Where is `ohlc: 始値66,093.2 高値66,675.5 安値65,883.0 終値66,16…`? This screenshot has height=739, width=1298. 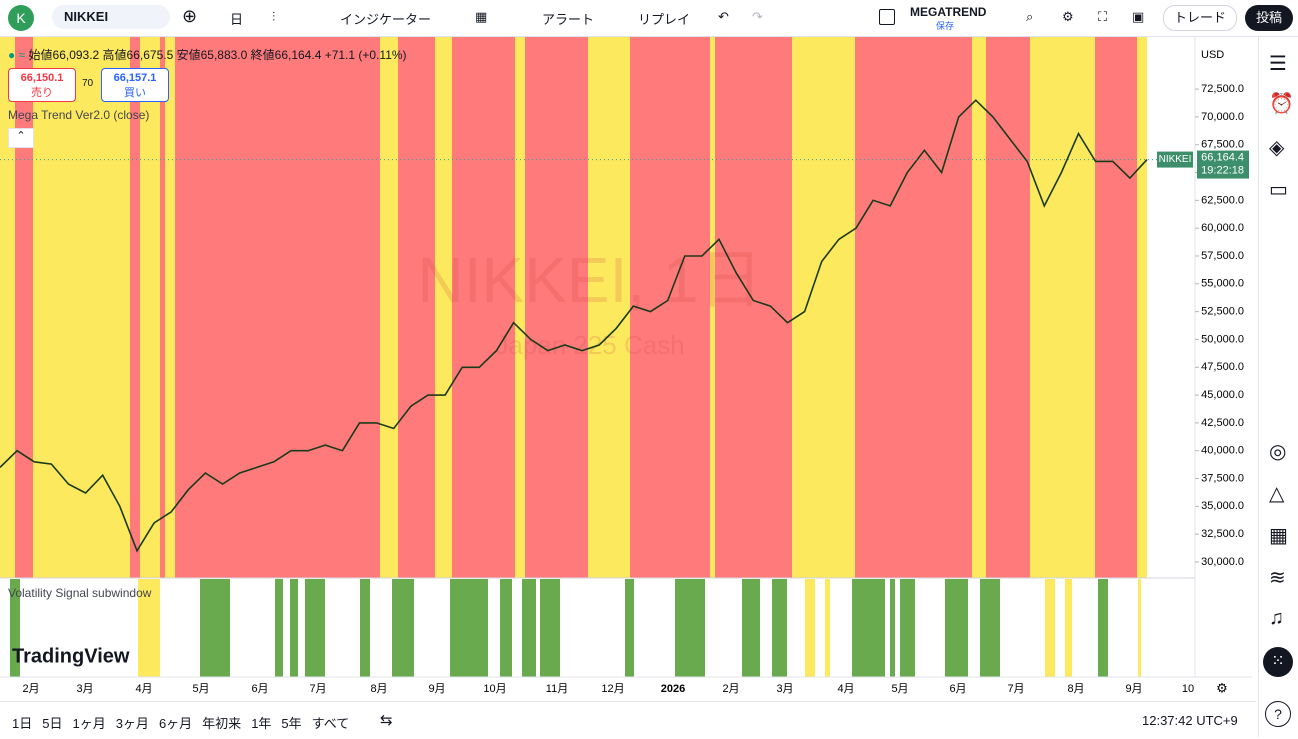
ohlc: 始値66,093.2 高値66,675.5 安値65,883.0 終値66,16… is located at coordinates (217, 55).